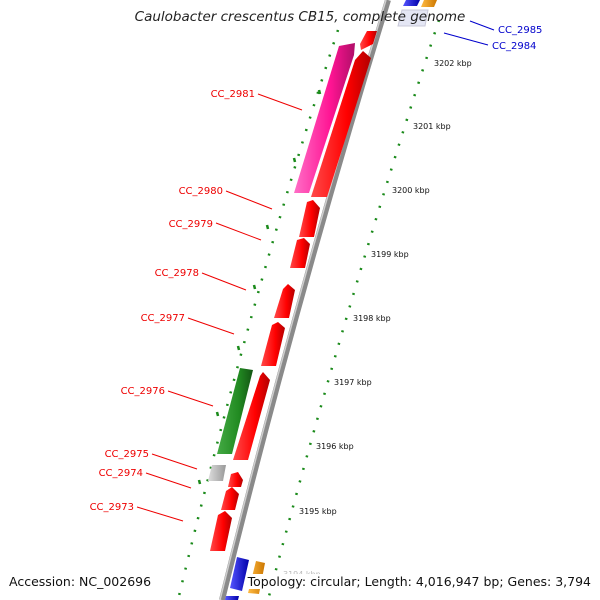  I want to click on scale-label: 3200 kbp, so click(411, 190).